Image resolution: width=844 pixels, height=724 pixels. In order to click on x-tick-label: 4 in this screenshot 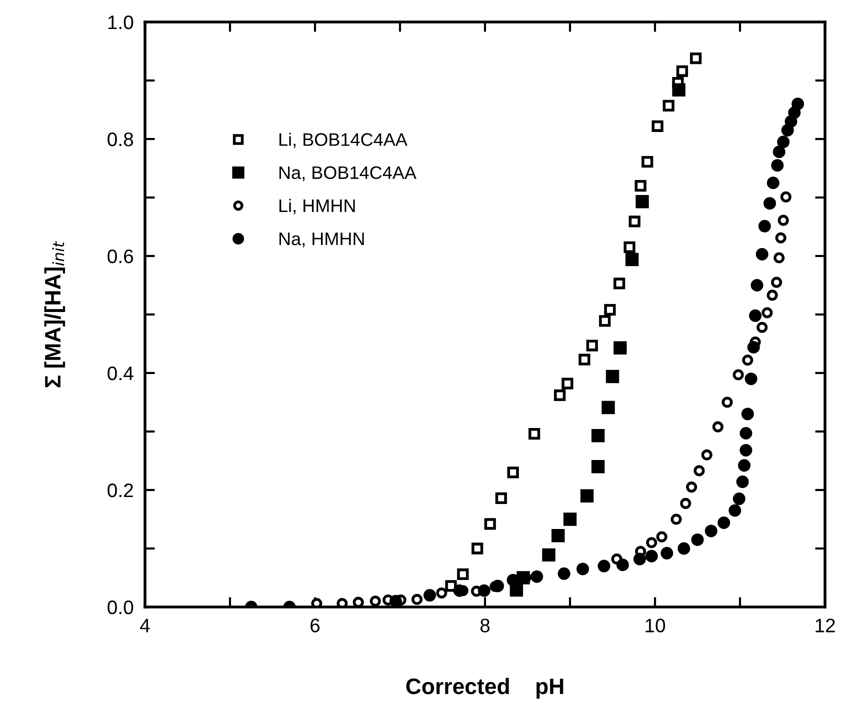, I will do `click(145, 625)`.